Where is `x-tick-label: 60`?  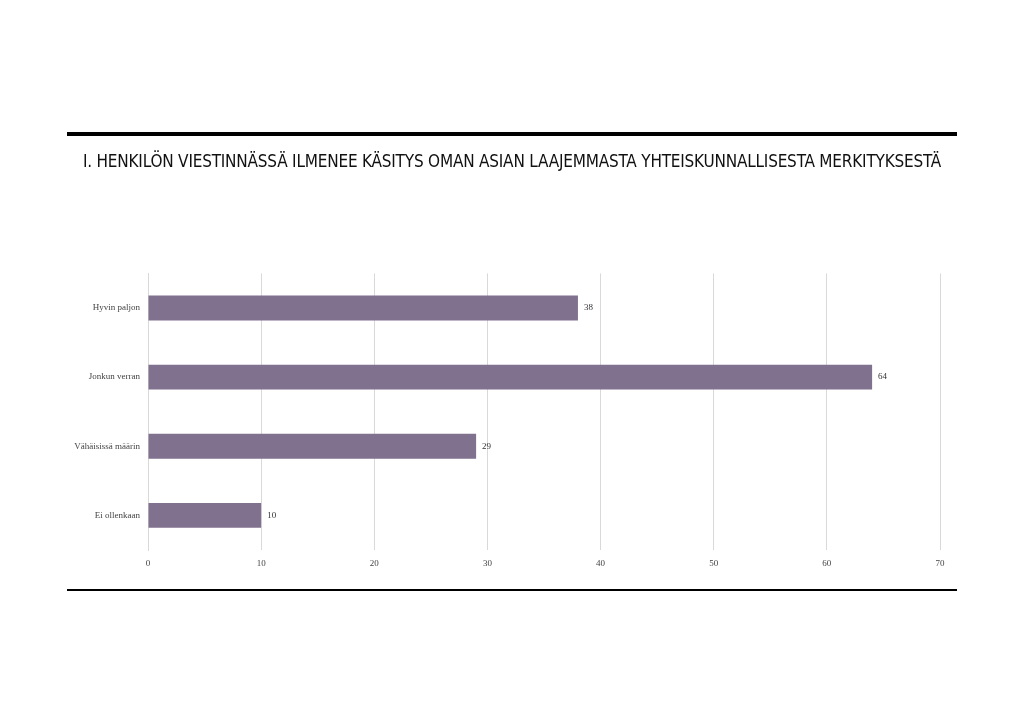
x-tick-label: 60 is located at coordinates (827, 562).